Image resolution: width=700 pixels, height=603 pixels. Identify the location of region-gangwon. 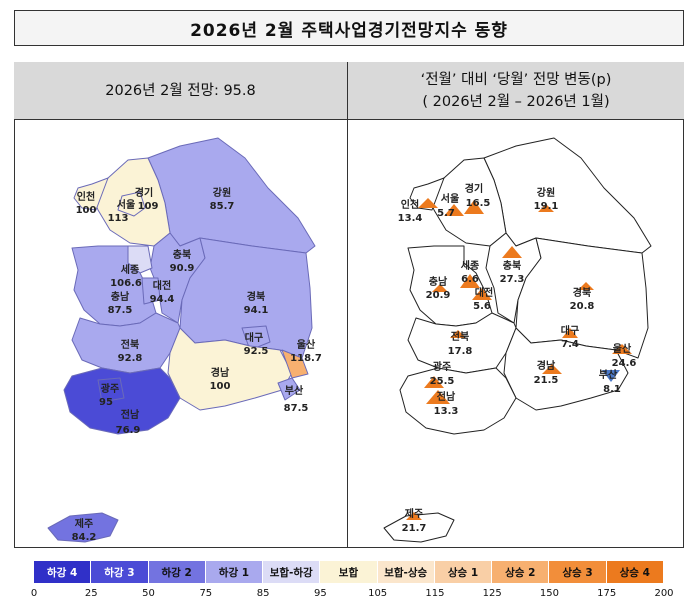
(231, 195).